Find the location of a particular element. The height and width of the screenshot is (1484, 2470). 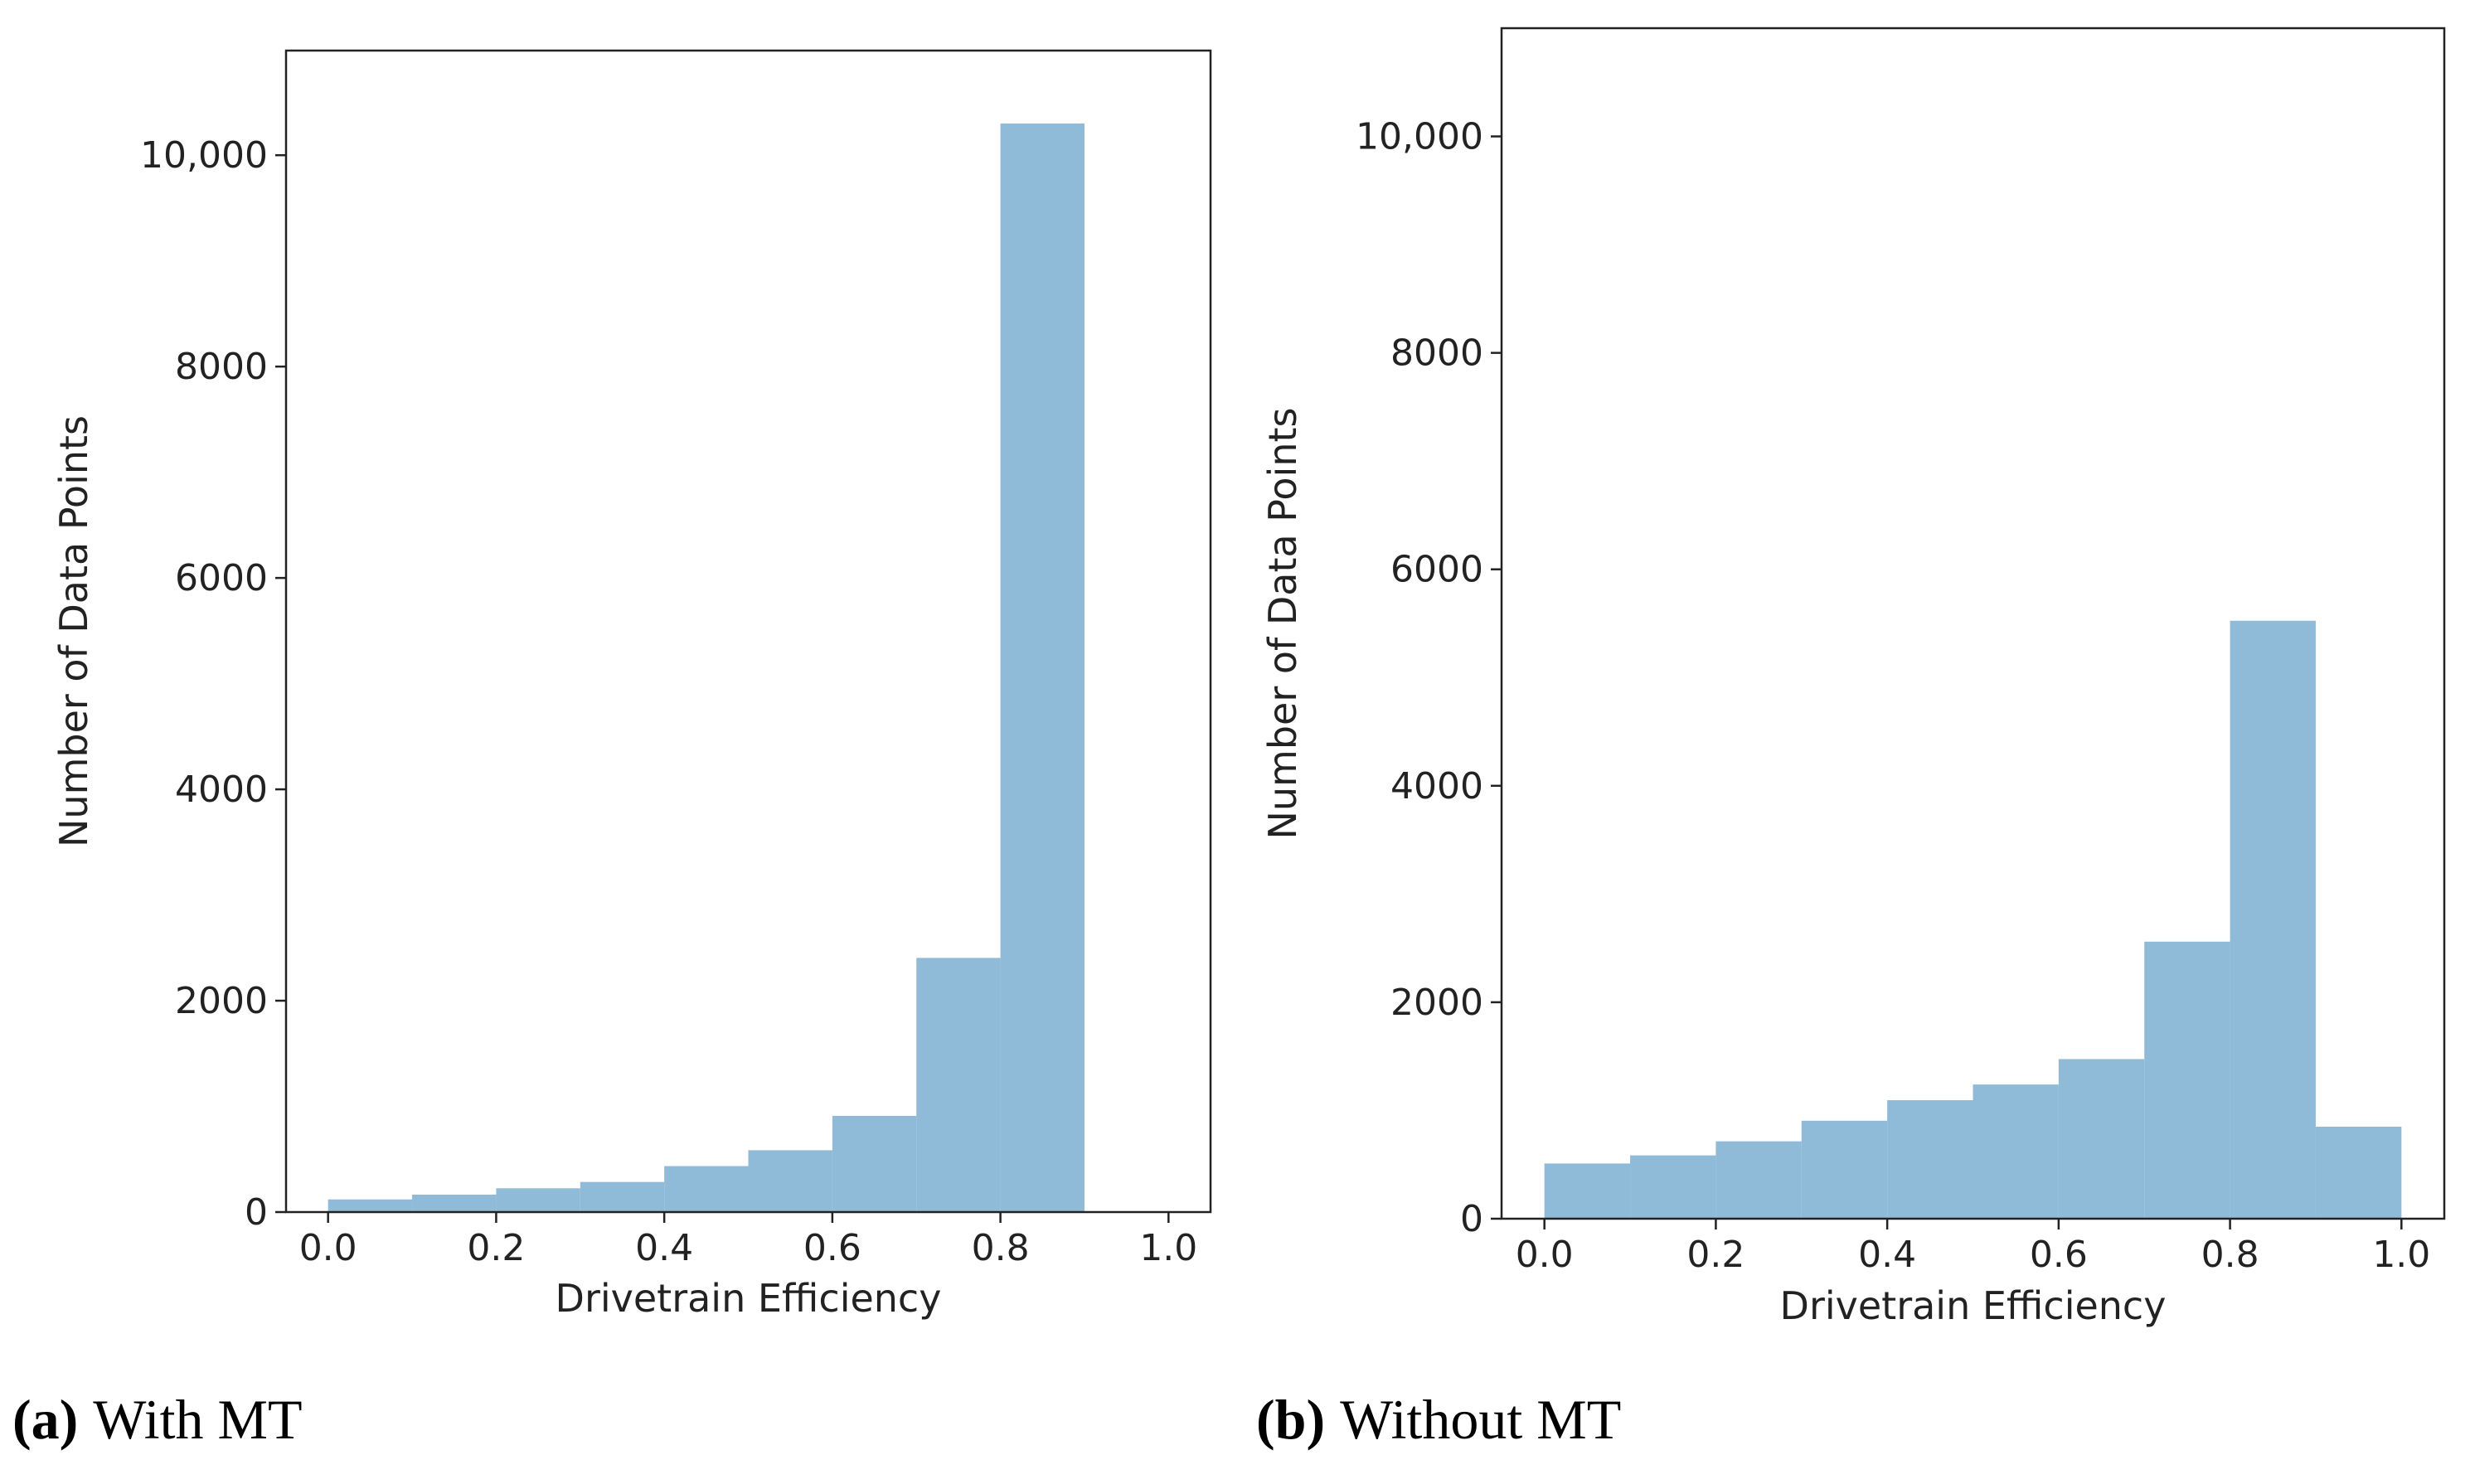

caption-label: (b) is located at coordinates (1290, 1420).